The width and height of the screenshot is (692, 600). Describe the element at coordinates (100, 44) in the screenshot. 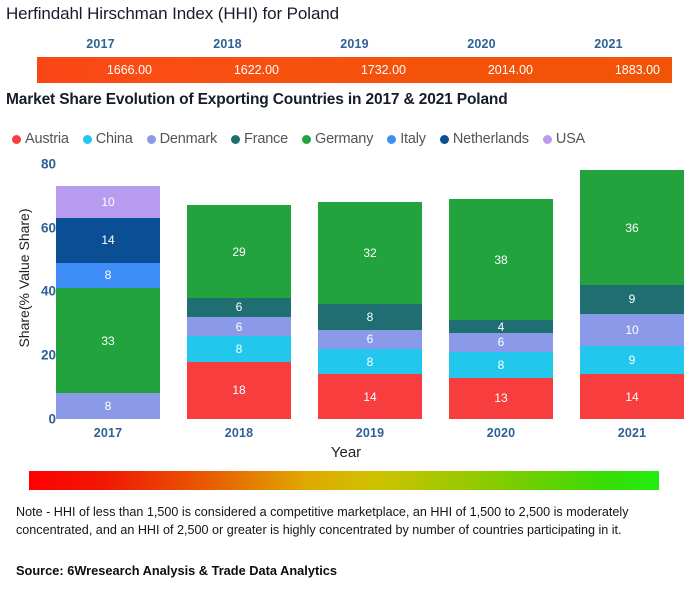

I see `hhi-year-label: 2017` at that location.